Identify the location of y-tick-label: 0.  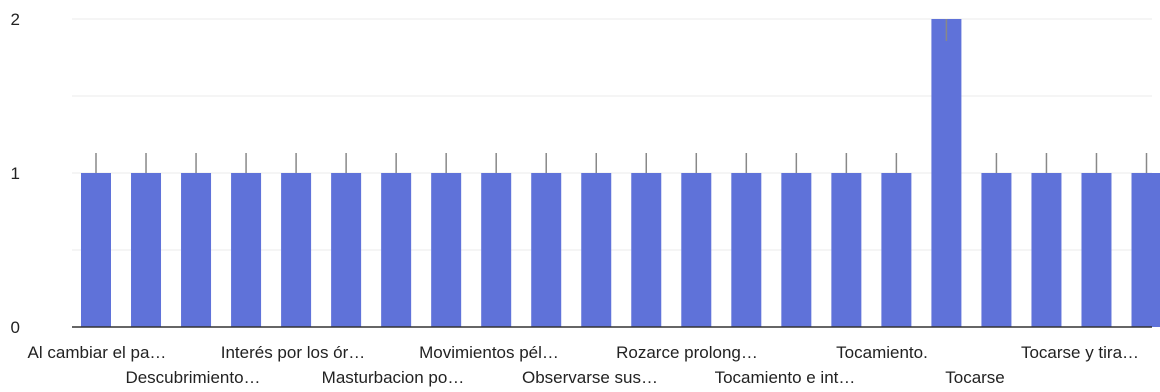
(15, 327).